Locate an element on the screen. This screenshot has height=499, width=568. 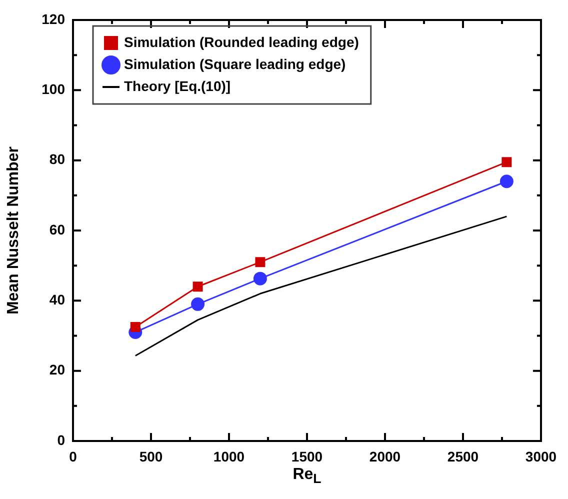
x-tick-label: 500 is located at coordinates (151, 456).